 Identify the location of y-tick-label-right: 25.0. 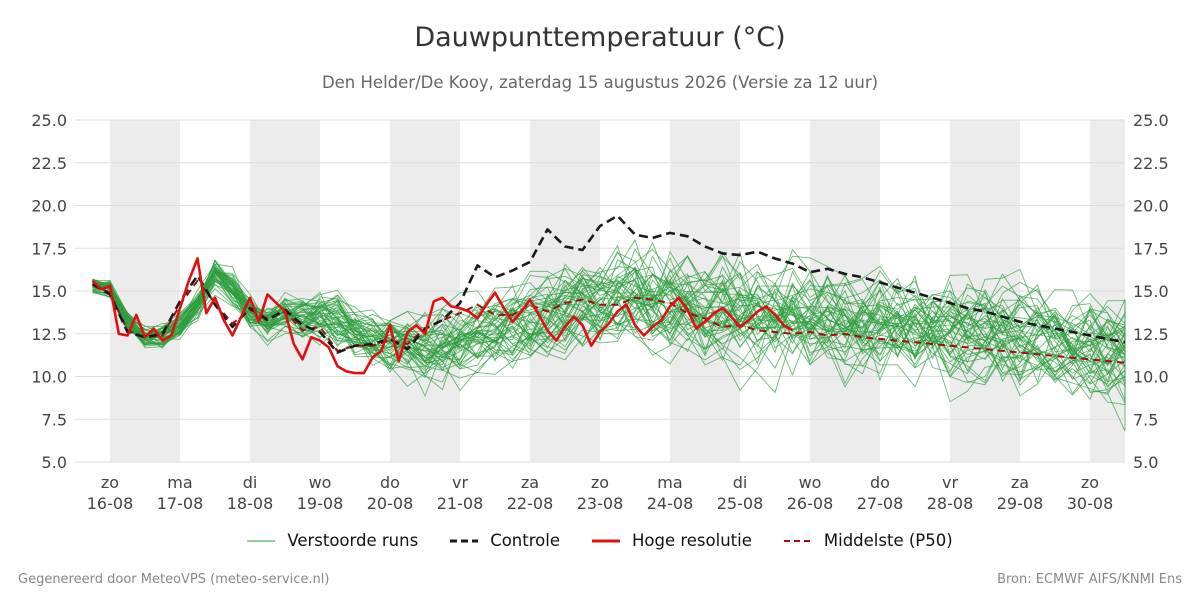
(1151, 120).